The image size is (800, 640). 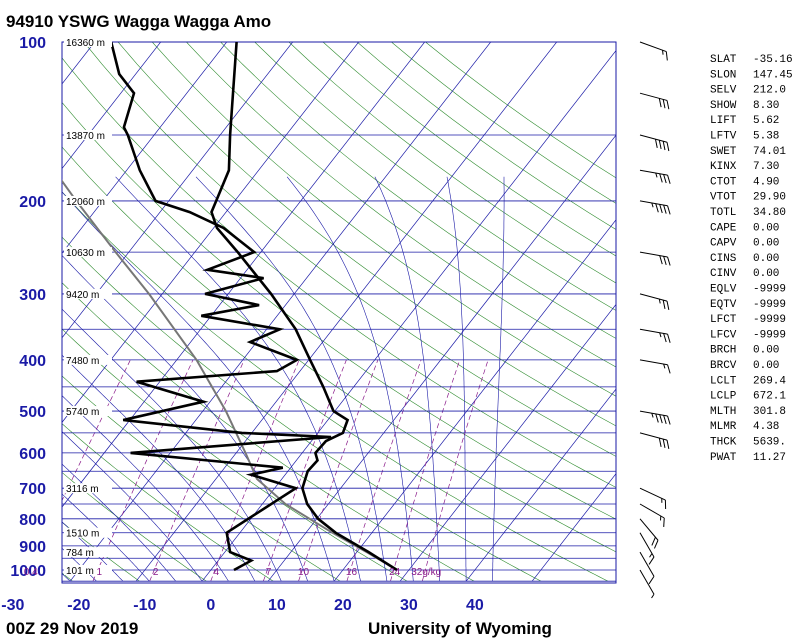 I want to click on index-value: 29.90, so click(x=769, y=198).